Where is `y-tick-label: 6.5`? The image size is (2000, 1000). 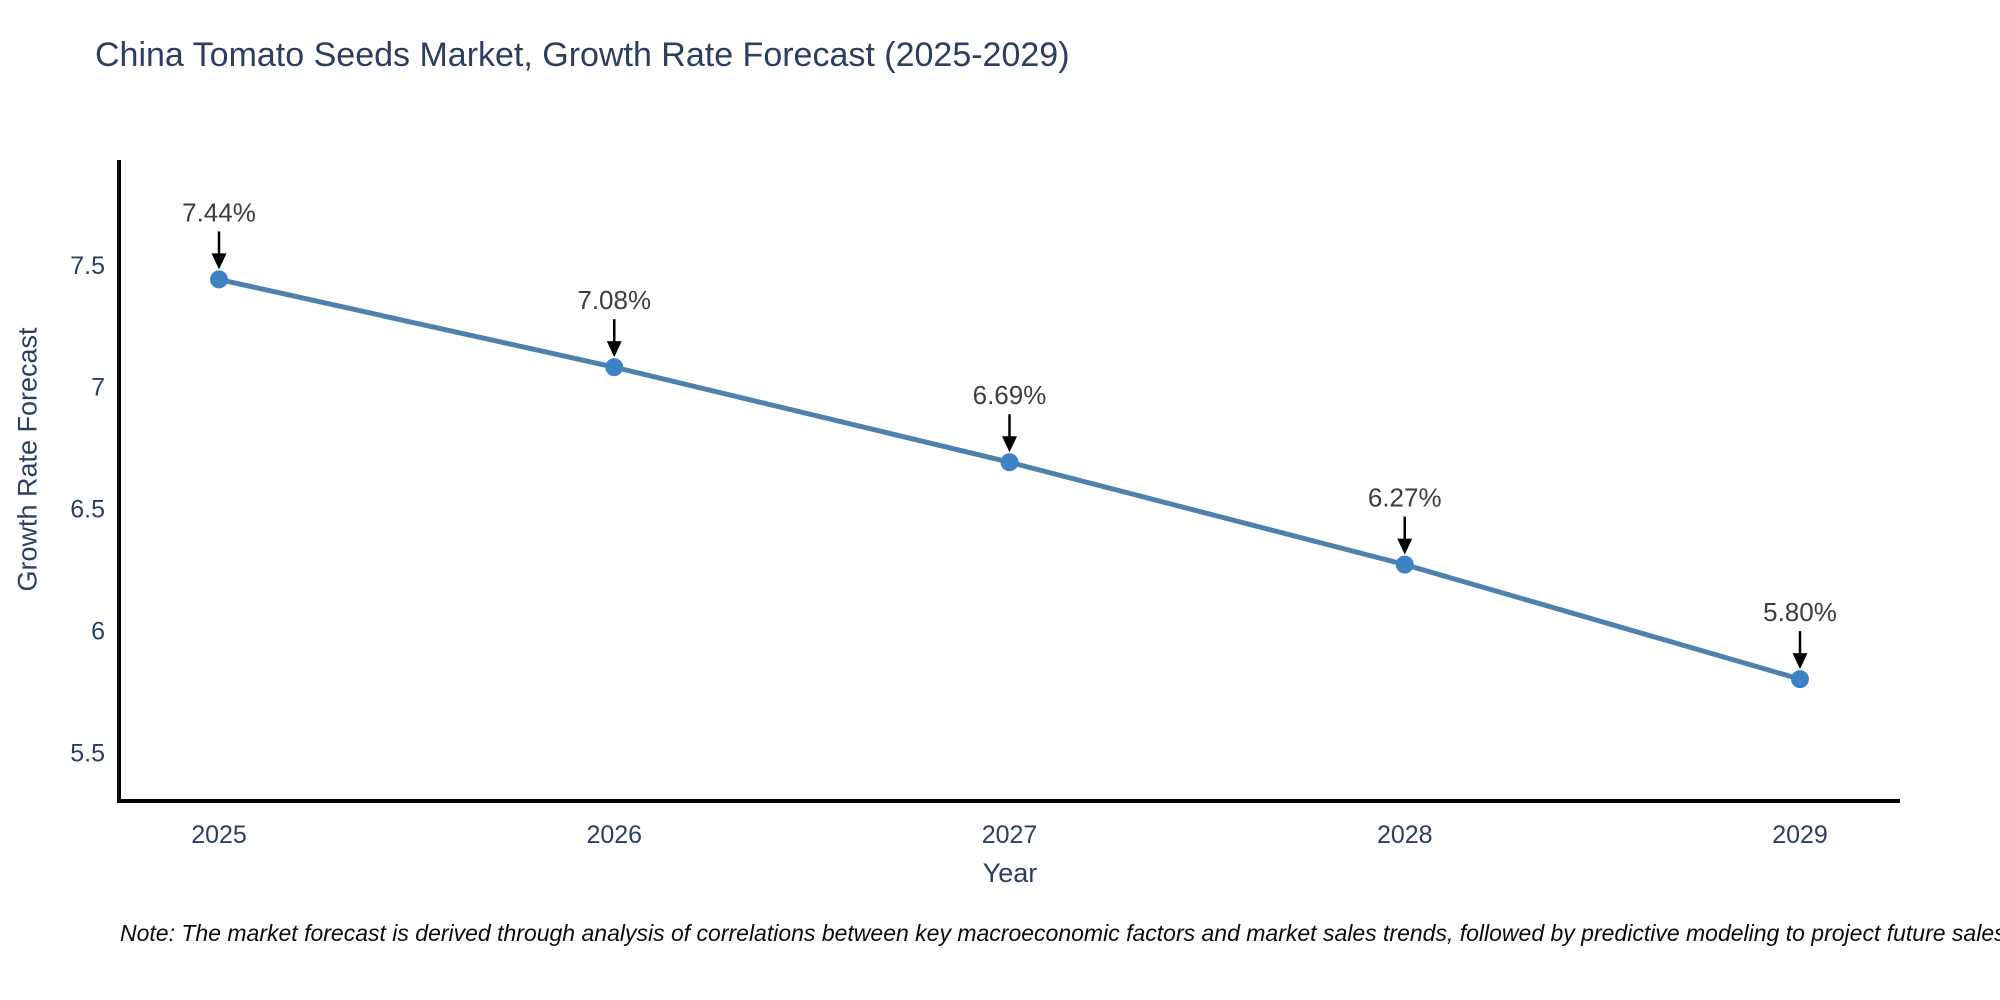
y-tick-label: 6.5 is located at coordinates (87, 510).